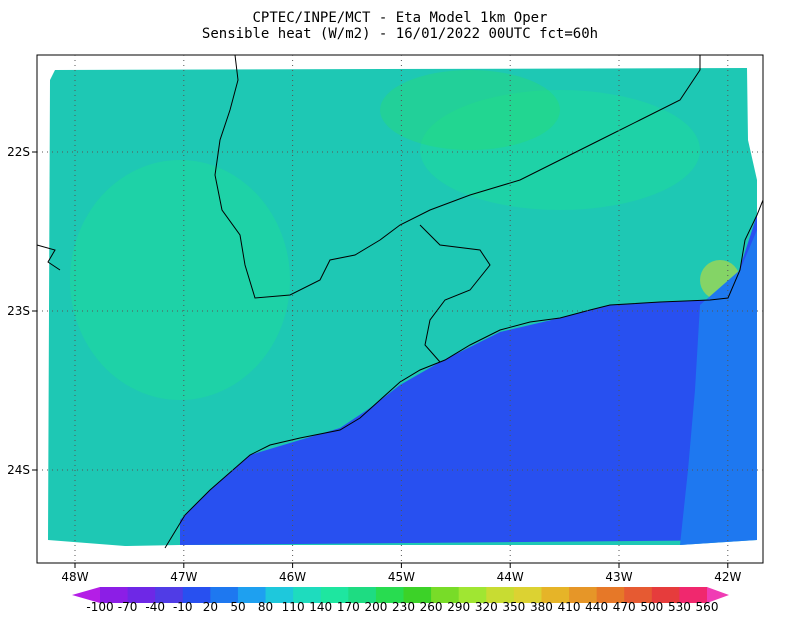  I want to click on colorbar-label: 260, so click(431, 607).